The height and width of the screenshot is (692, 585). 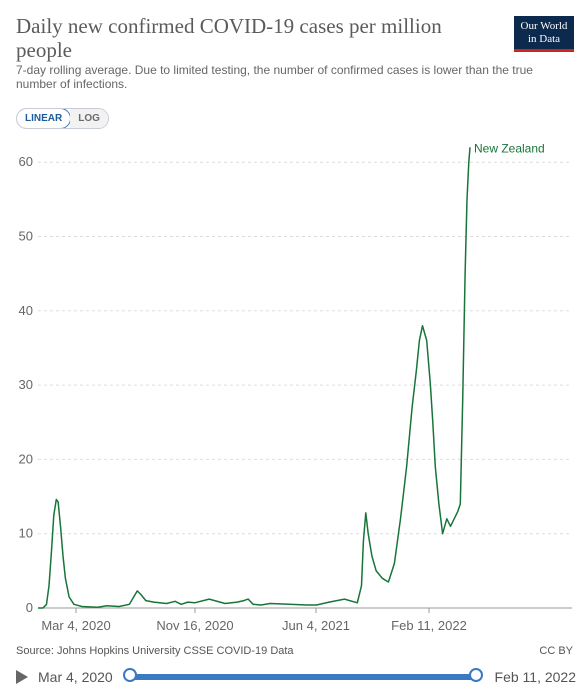 What do you see at coordinates (509, 148) in the screenshot?
I see `series-label-new-zealand: New Zealand` at bounding box center [509, 148].